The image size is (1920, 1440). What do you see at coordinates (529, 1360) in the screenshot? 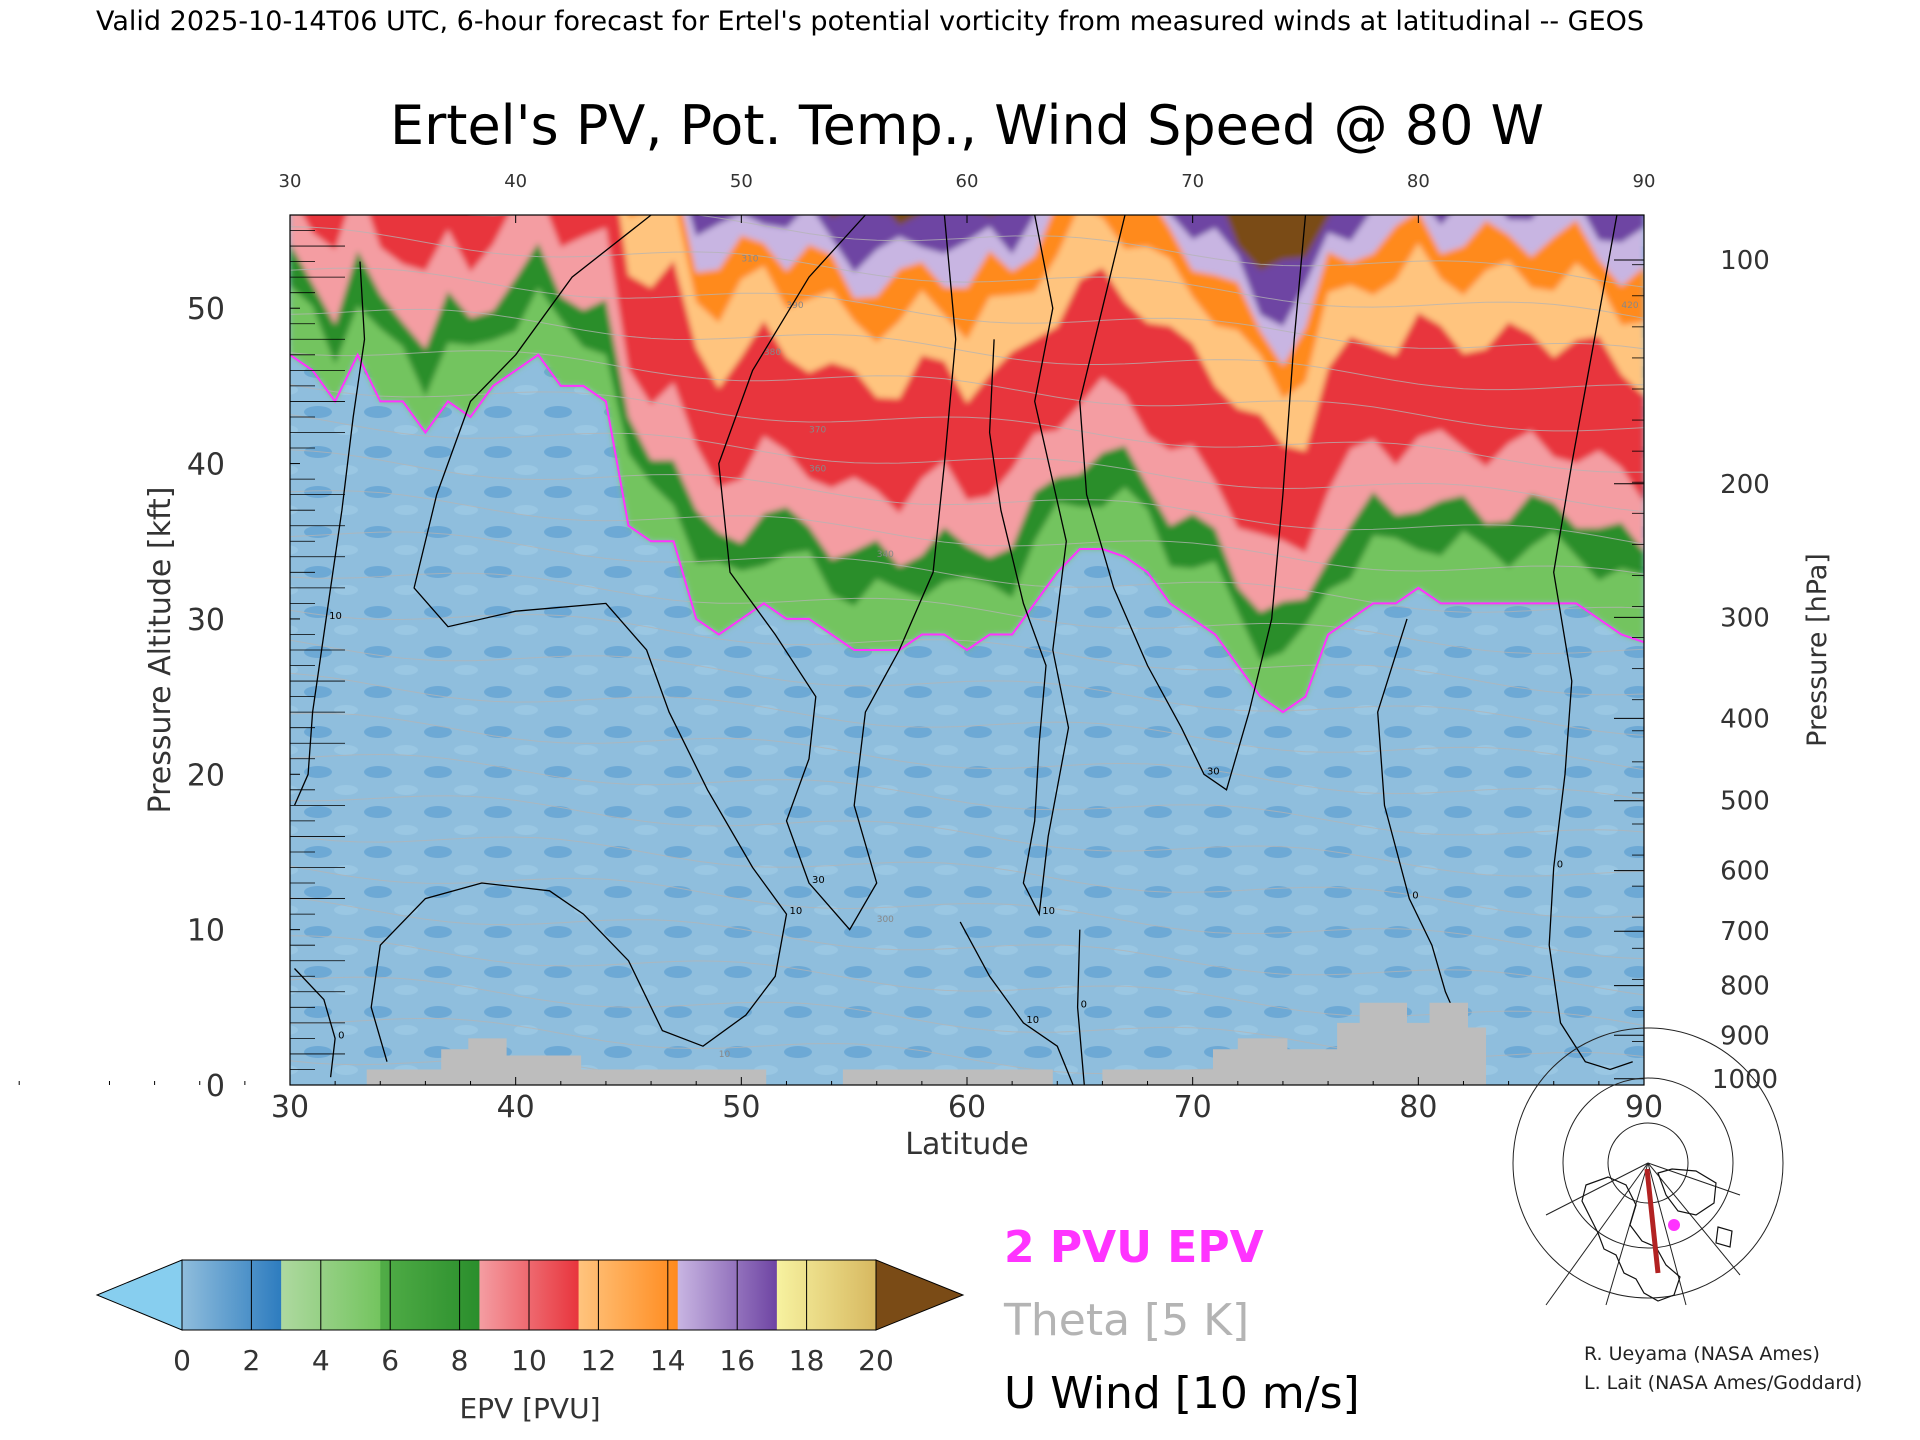
I see `colorbar-tick-label-5: 10` at bounding box center [529, 1360].